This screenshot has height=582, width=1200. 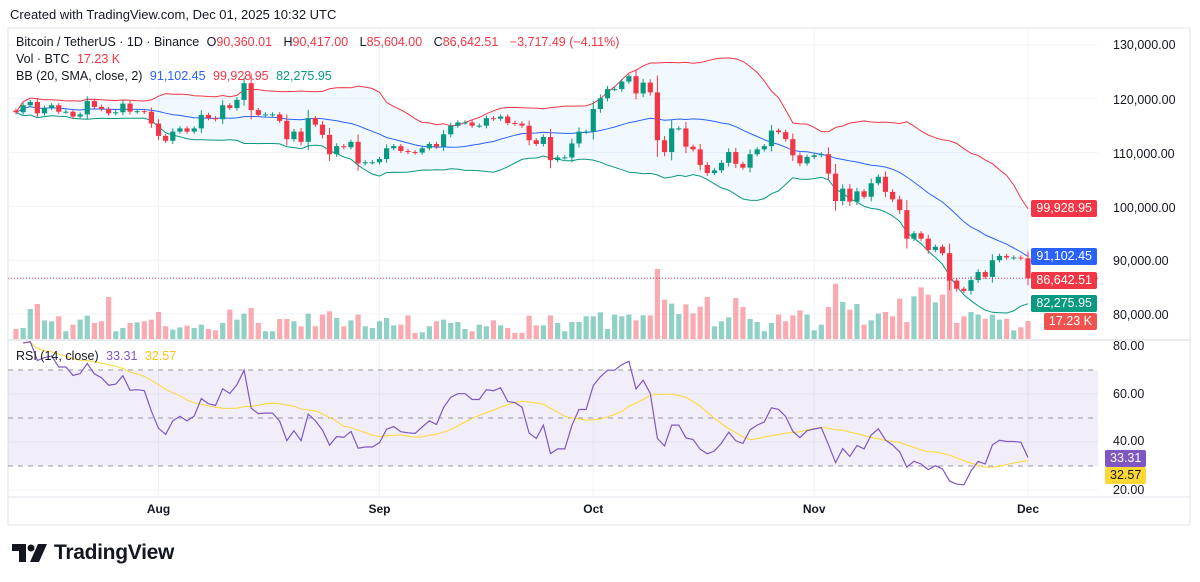 What do you see at coordinates (470, 42) in the screenshot?
I see `close-value: 86,642.51` at bounding box center [470, 42].